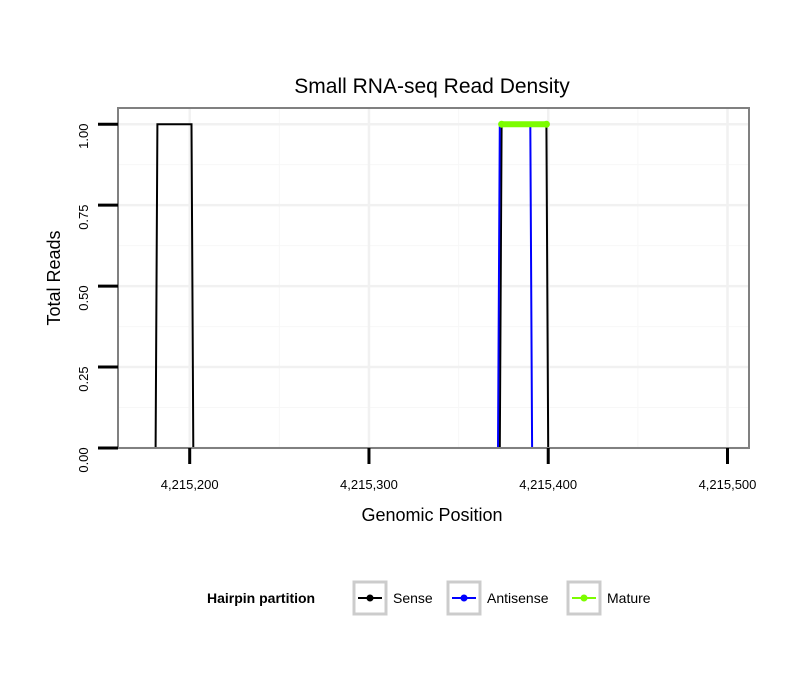 Image resolution: width=810 pixels, height=690 pixels. Describe the element at coordinates (431, 515) in the screenshot. I see `x-axis-title: Genomic Position` at that location.